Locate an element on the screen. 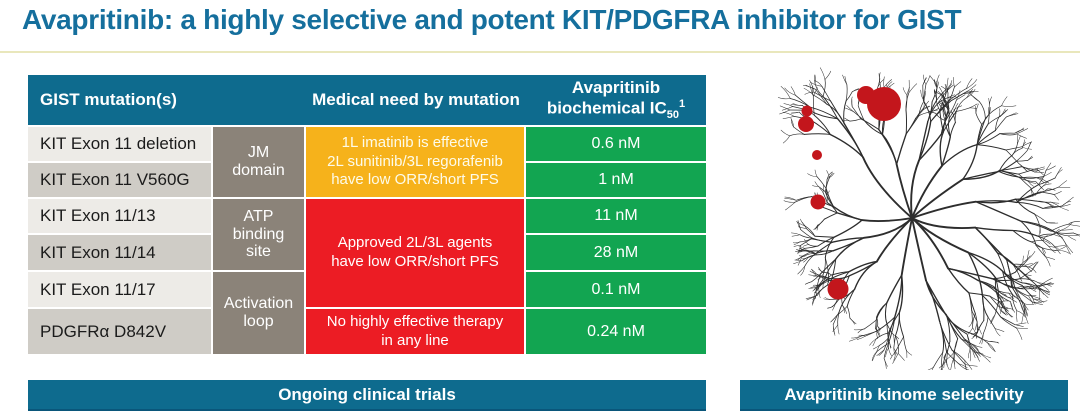  medical-need-line: Approved 2L/3L agents is located at coordinates (415, 243).